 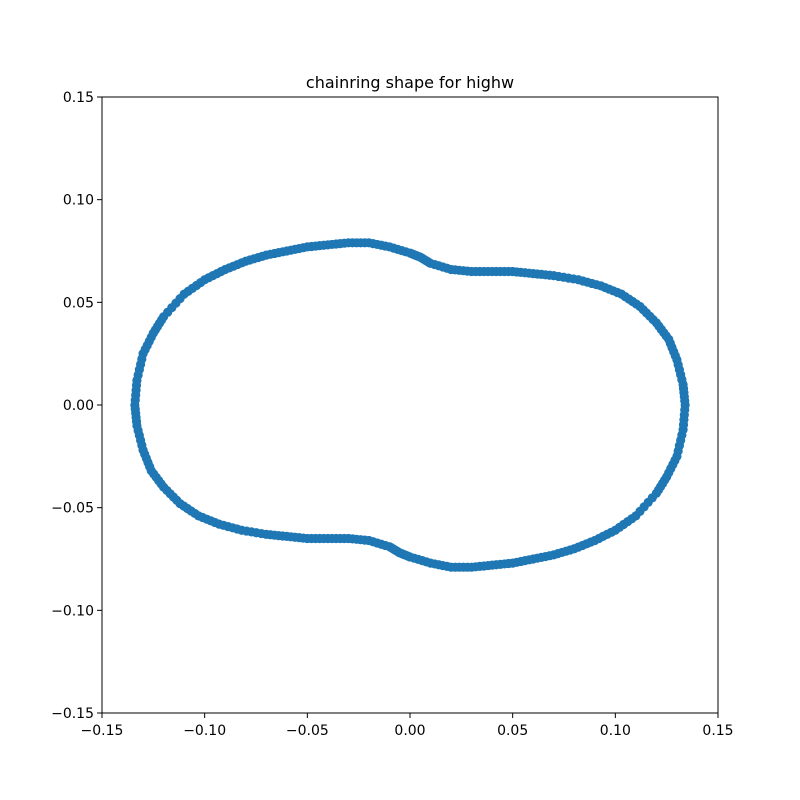 I want to click on y-tick-label: −0.05, so click(x=72, y=509).